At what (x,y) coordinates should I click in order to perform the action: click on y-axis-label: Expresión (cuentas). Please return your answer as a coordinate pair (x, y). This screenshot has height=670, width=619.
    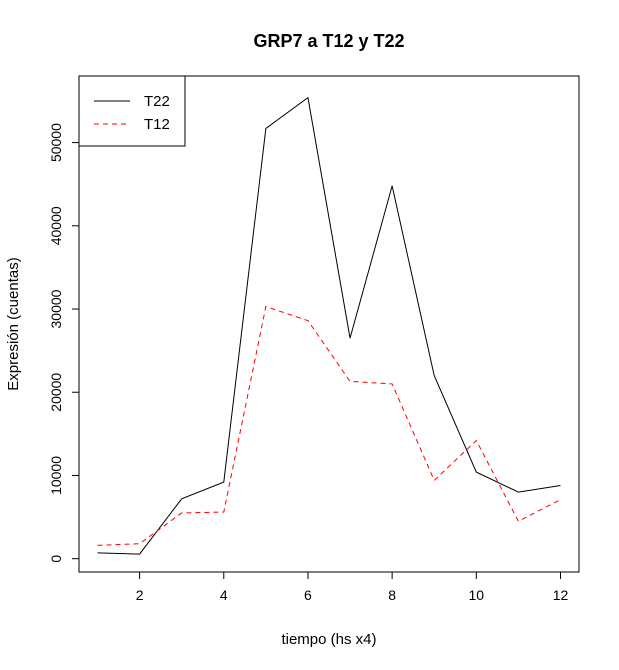
    Looking at the image, I should click on (13, 323).